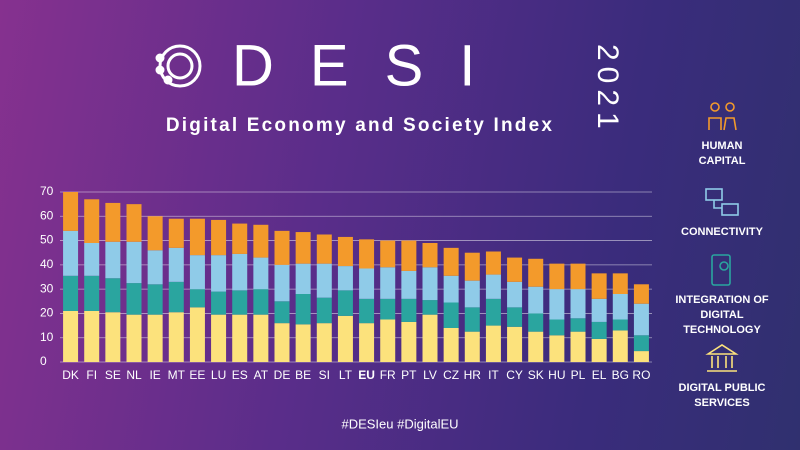 The image size is (800, 450). I want to click on x-tick-label: BG, so click(620, 375).